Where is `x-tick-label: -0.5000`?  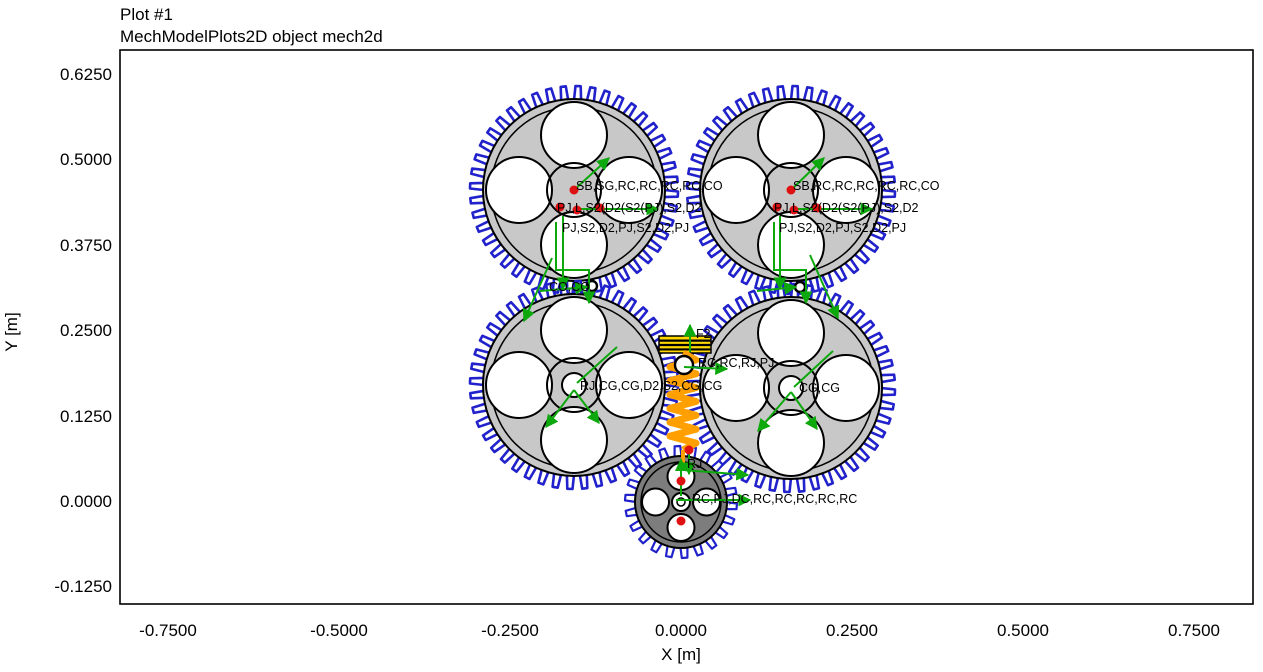
x-tick-label: -0.5000 is located at coordinates (339, 630).